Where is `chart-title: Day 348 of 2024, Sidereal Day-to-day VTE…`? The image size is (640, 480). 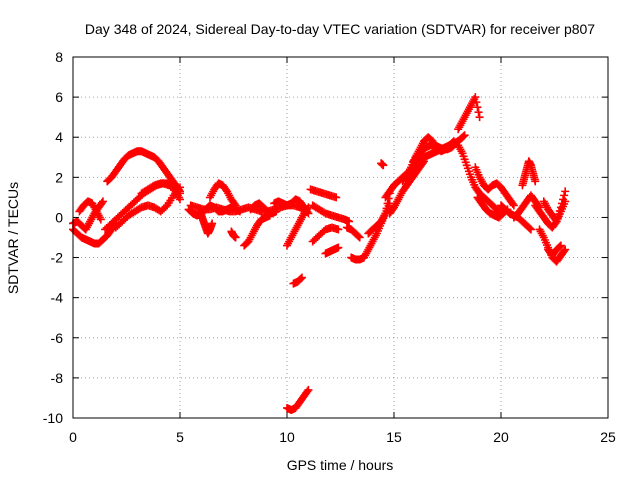 chart-title: Day 348 of 2024, Sidereal Day-to-day VTE… is located at coordinates (340, 29).